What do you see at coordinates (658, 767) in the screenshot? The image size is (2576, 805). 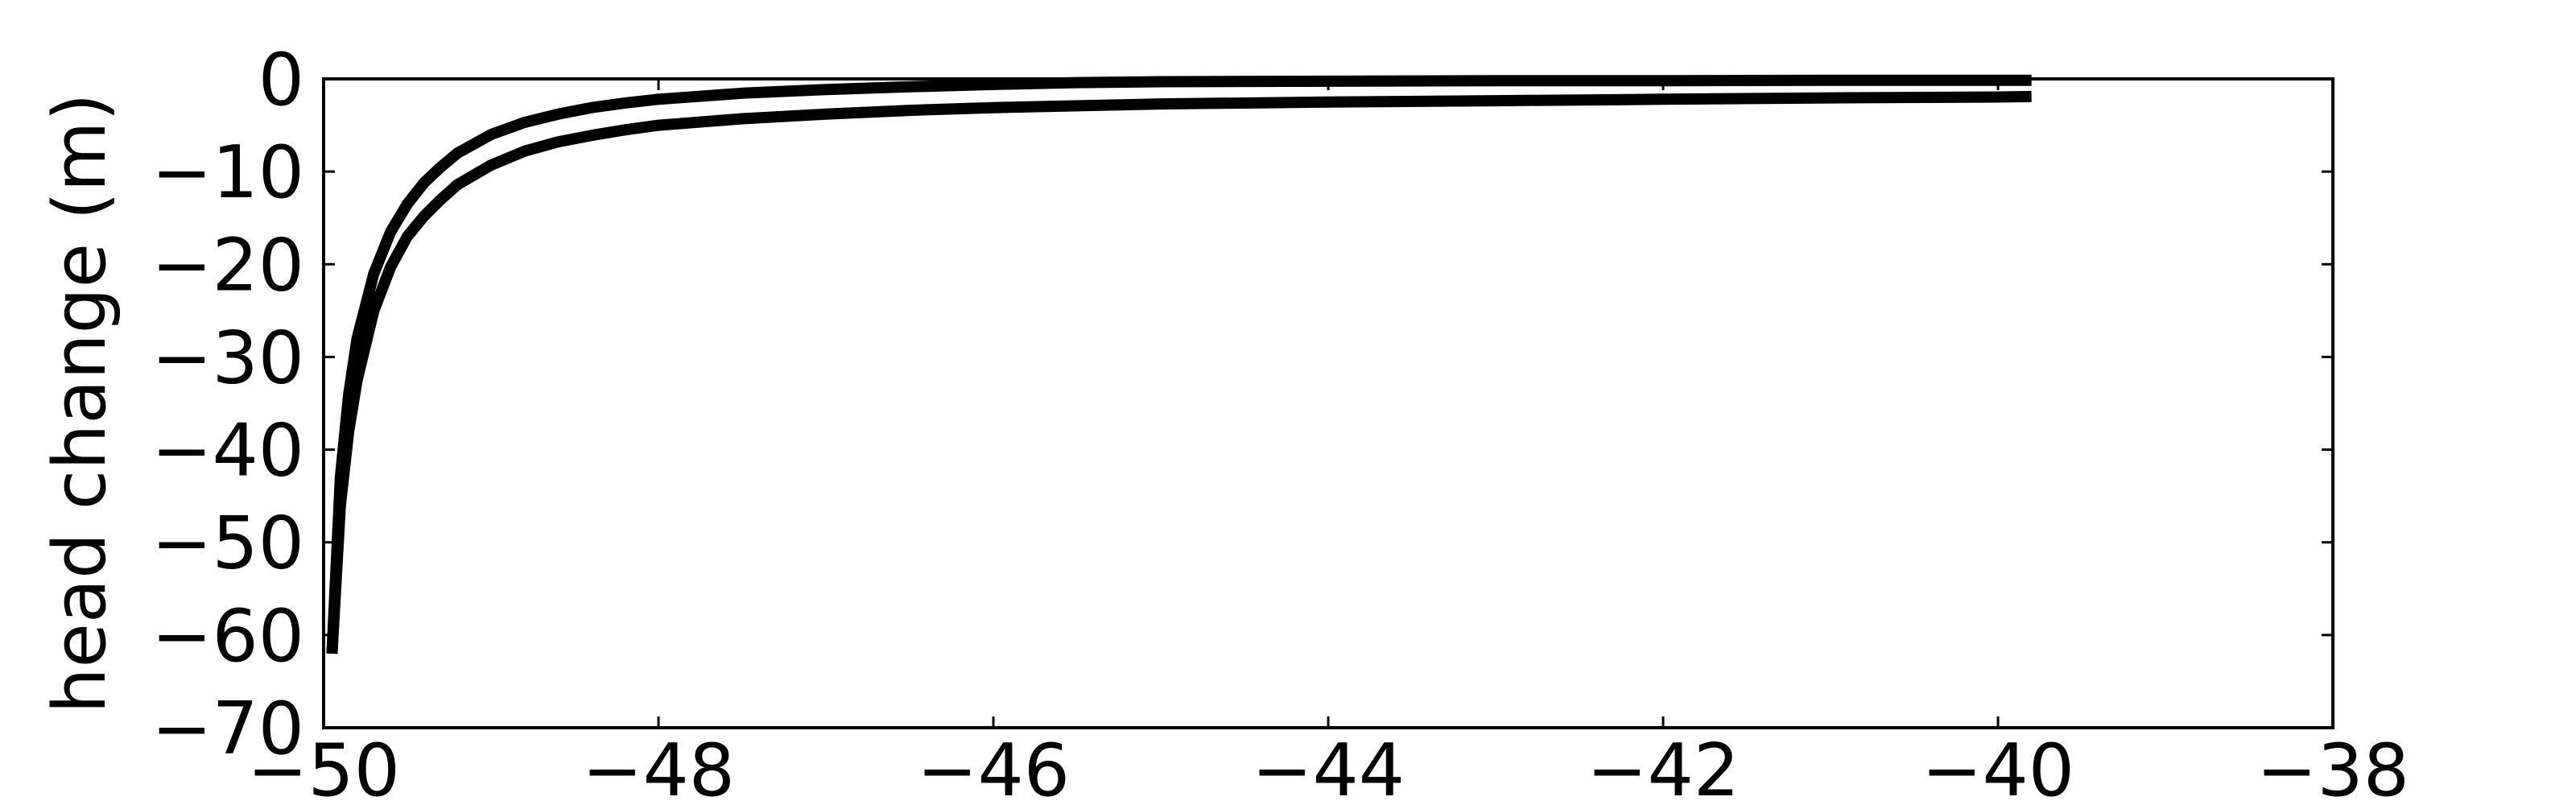 I see `x-tick-label: −48` at bounding box center [658, 767].